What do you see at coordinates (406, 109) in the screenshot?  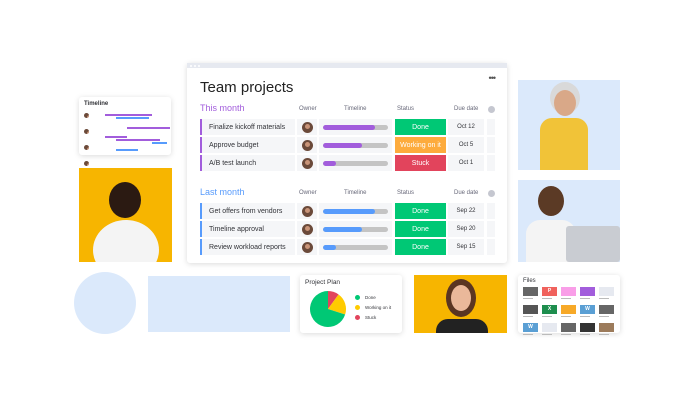 I see `column-status: Status` at bounding box center [406, 109].